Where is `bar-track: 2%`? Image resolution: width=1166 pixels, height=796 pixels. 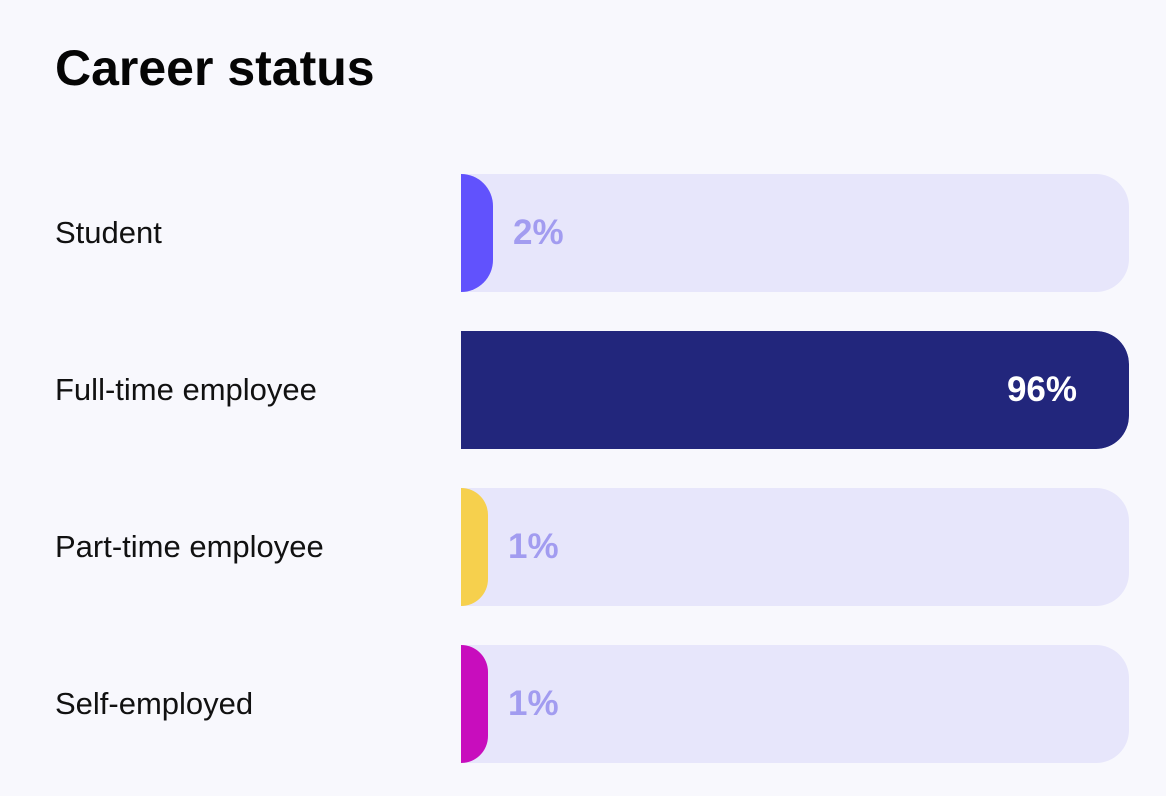
bar-track: 2% is located at coordinates (795, 233).